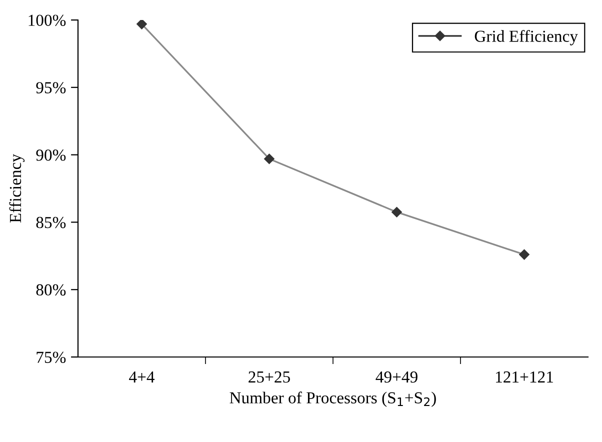 The width and height of the screenshot is (602, 442). Describe the element at coordinates (142, 376) in the screenshot. I see `x-tick-label: 4+4` at that location.